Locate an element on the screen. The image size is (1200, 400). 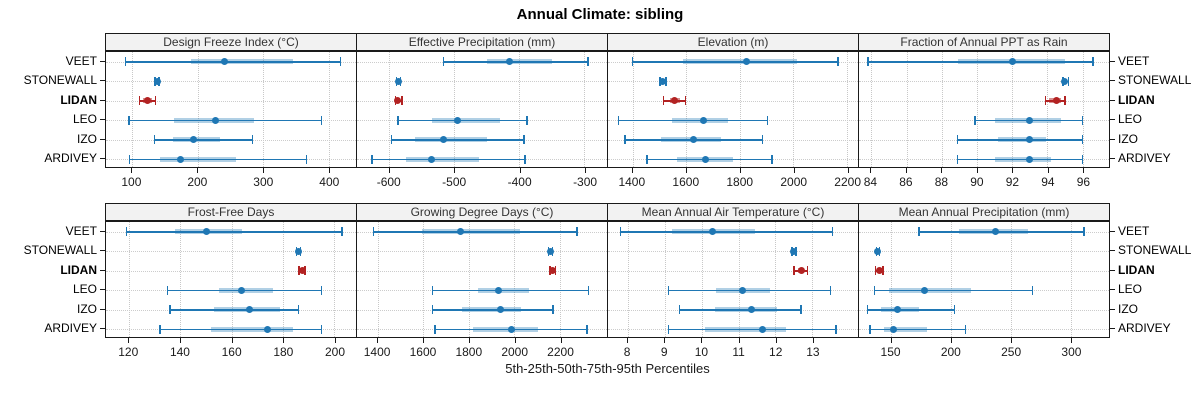
x-tick-label: 160 is located at coordinates (231, 352).